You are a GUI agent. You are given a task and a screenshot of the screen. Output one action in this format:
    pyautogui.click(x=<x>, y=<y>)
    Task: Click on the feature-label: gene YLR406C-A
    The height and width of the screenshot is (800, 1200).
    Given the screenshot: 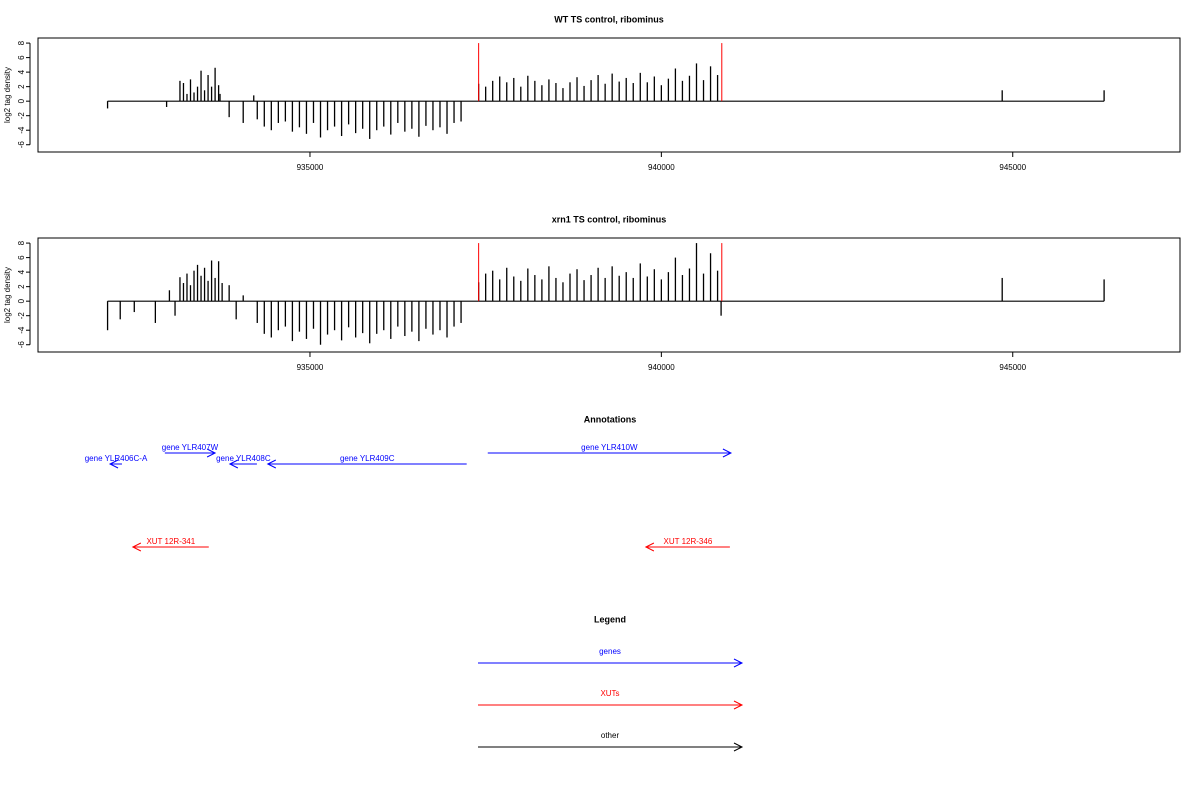 What is the action you would take?
    pyautogui.click(x=116, y=458)
    